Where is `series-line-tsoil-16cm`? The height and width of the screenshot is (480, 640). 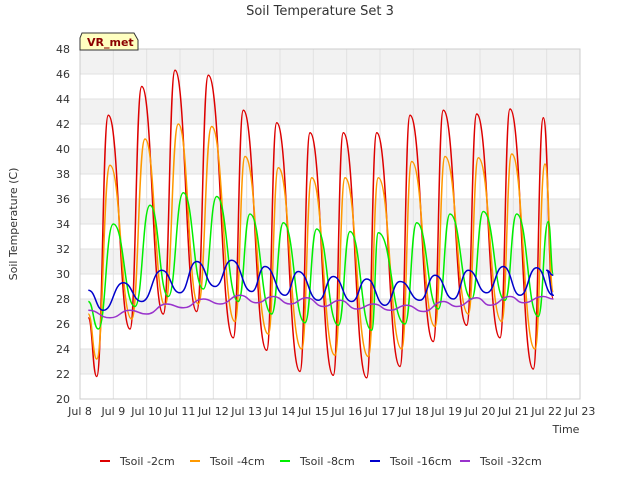 series-line-tsoil-16cm is located at coordinates (321, 285).